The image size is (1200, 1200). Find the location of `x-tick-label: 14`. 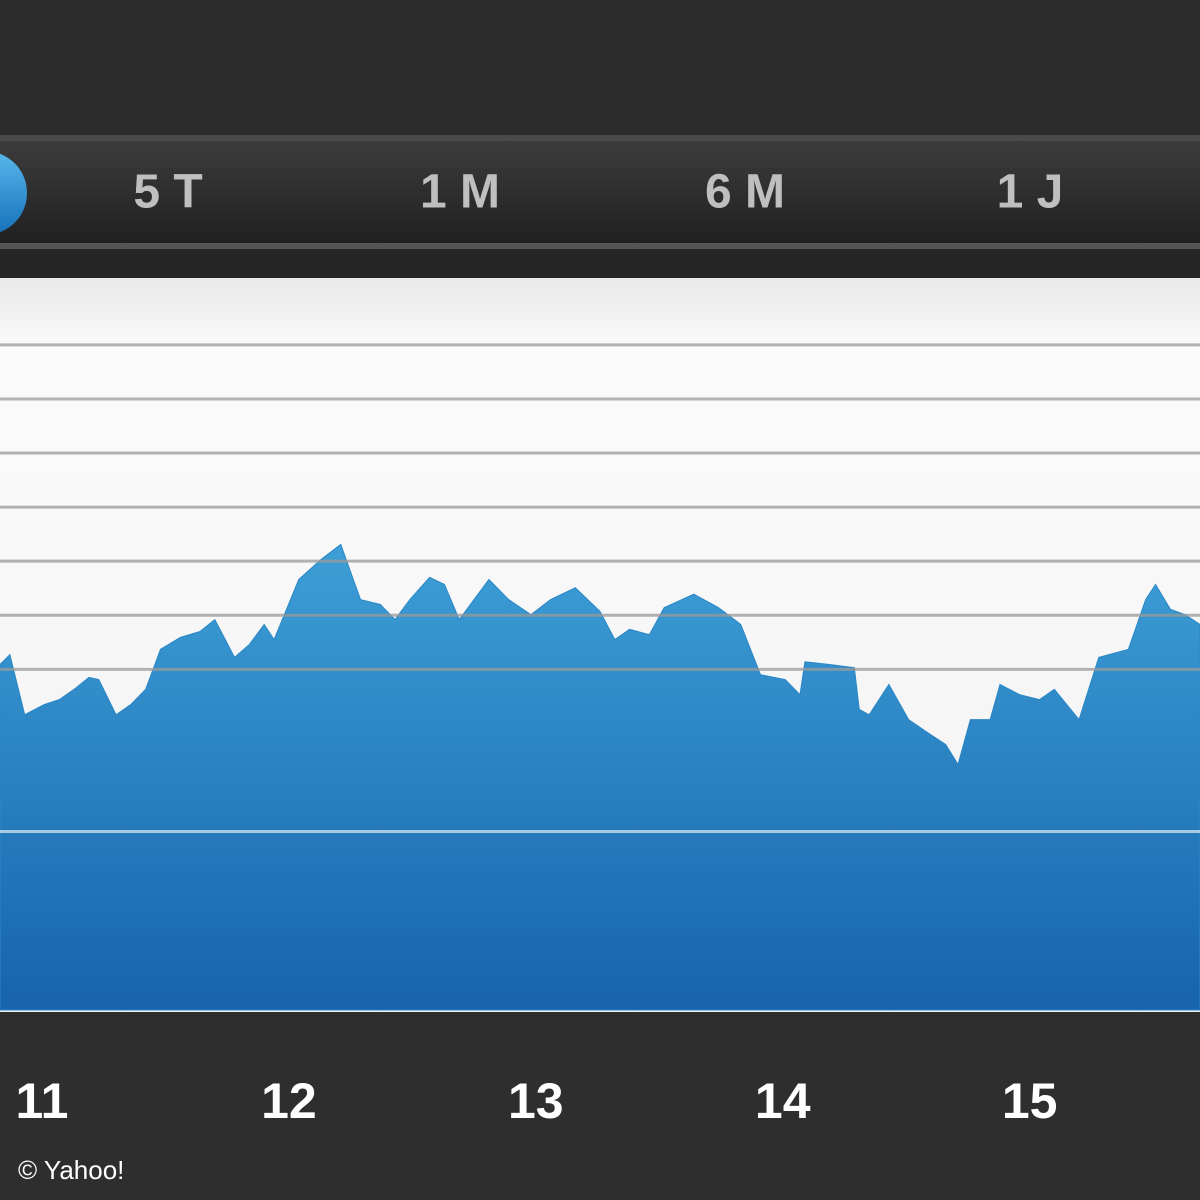

x-tick-label: 14 is located at coordinates (783, 1101).